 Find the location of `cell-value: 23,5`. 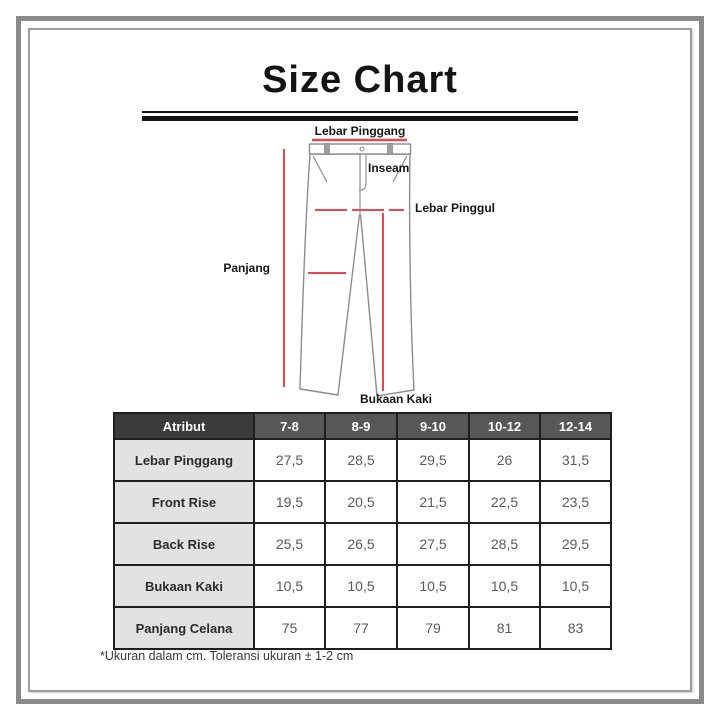

cell-value: 23,5 is located at coordinates (575, 502).